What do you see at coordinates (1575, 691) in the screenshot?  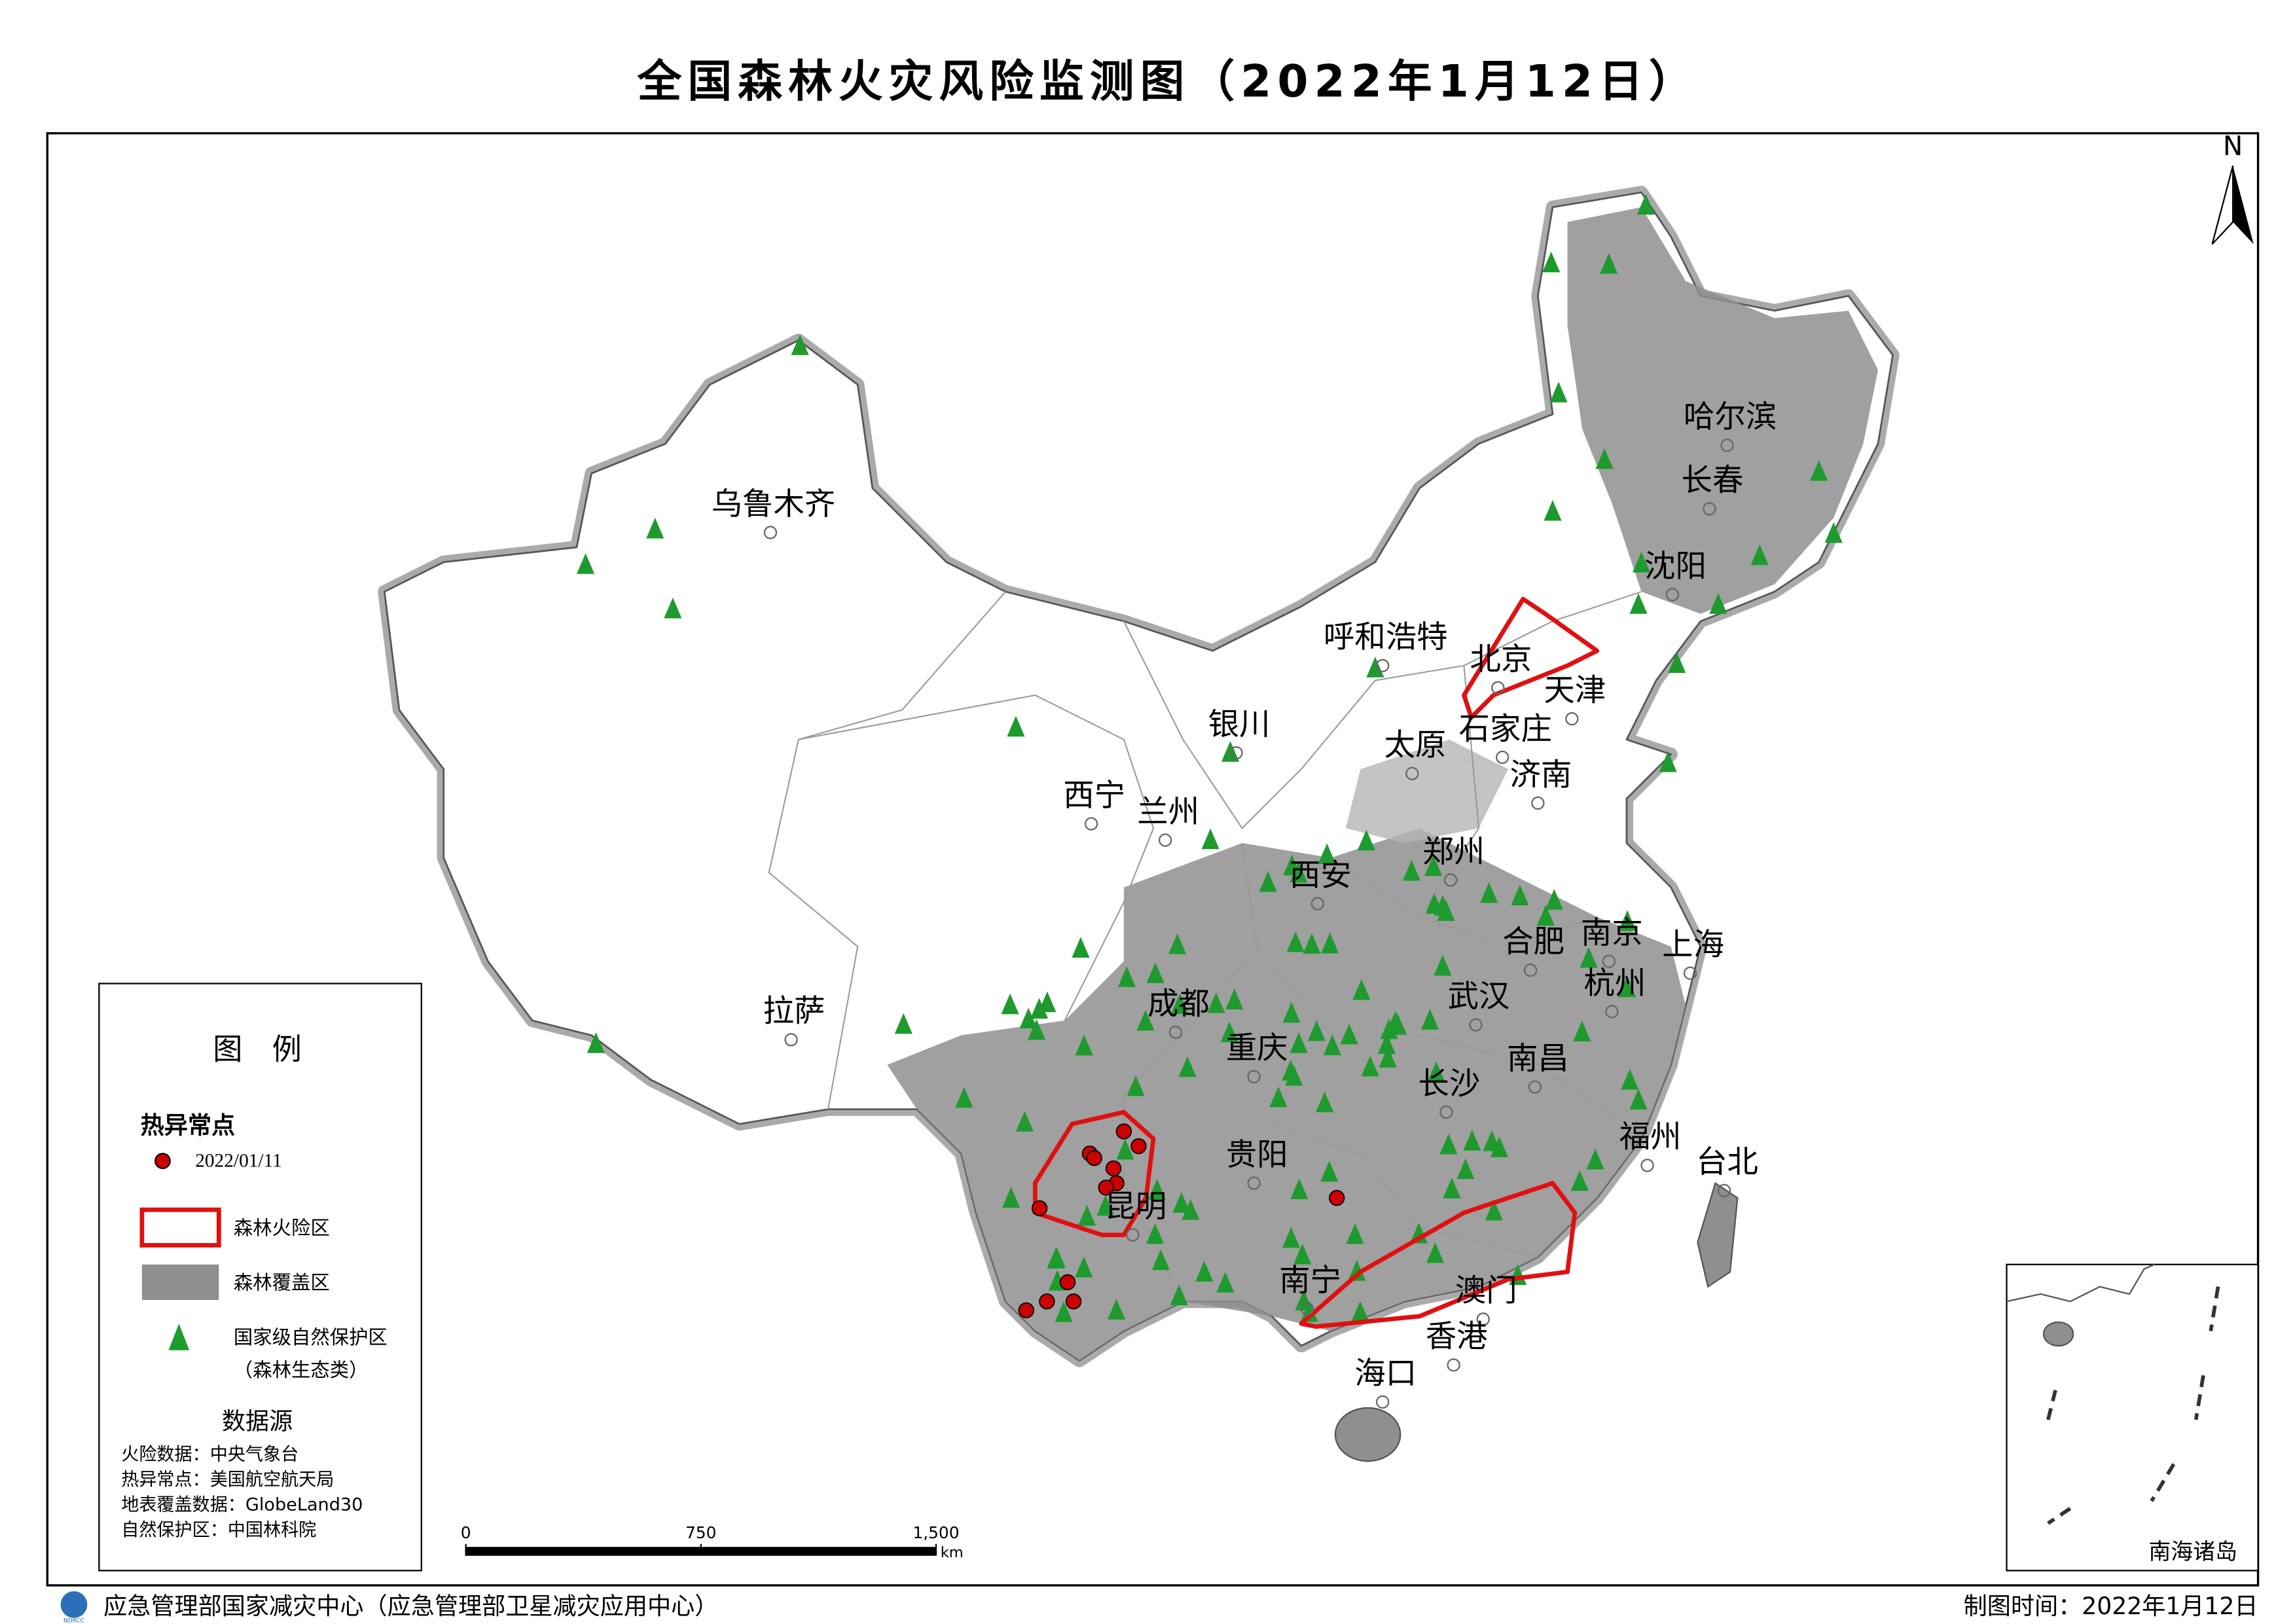 I see `city-label: 天津` at bounding box center [1575, 691].